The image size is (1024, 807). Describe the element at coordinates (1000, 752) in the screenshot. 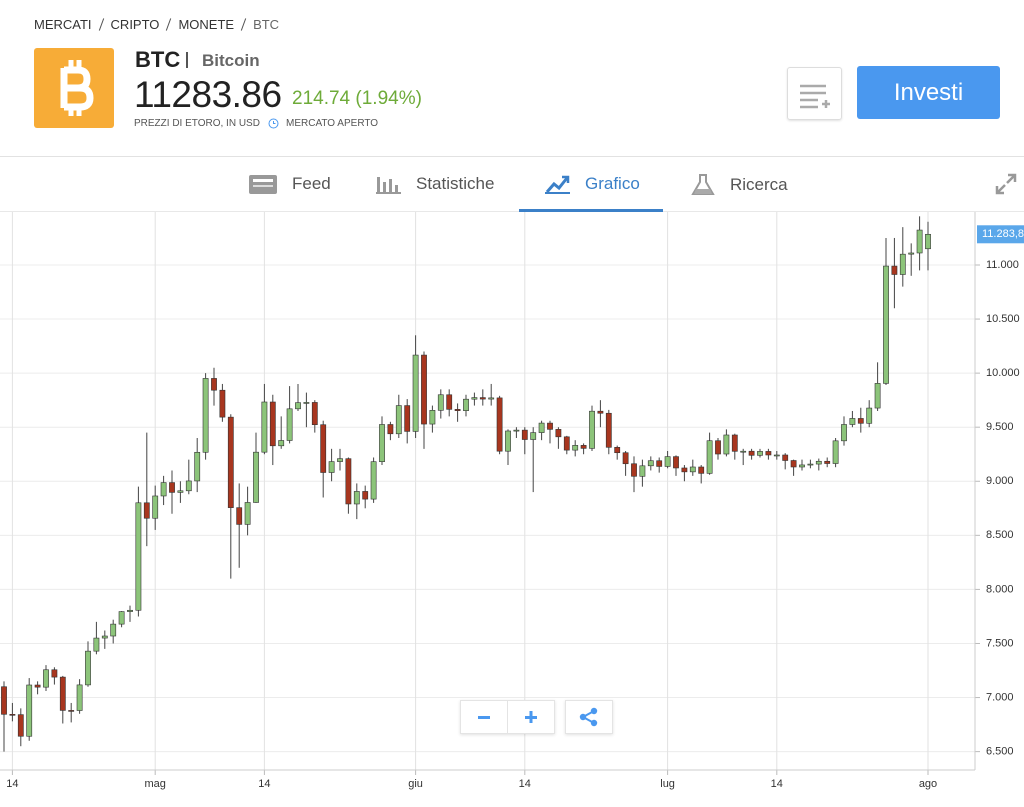

I see `y-tick-label: 6.500` at that location.